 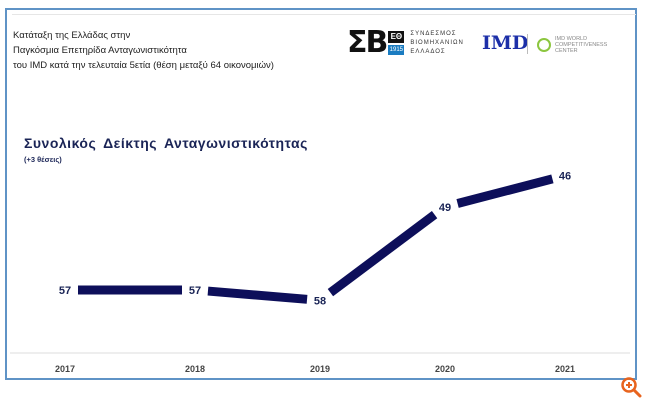 What do you see at coordinates (43, 159) in the screenshot?
I see `chart-subtitle: (+3 θέσεις)` at bounding box center [43, 159].